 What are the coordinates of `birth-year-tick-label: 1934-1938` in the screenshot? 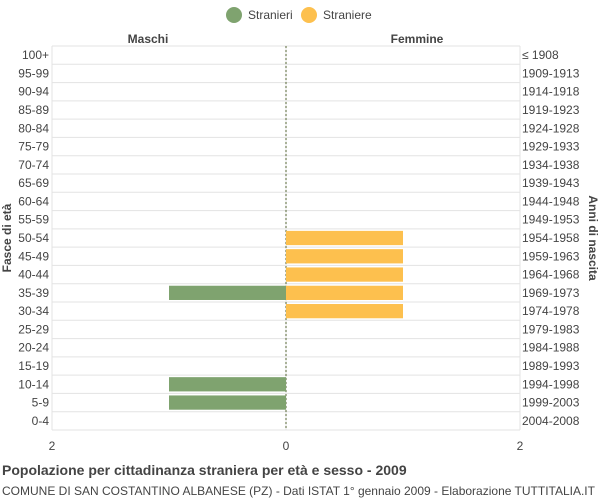 It's located at (551, 165).